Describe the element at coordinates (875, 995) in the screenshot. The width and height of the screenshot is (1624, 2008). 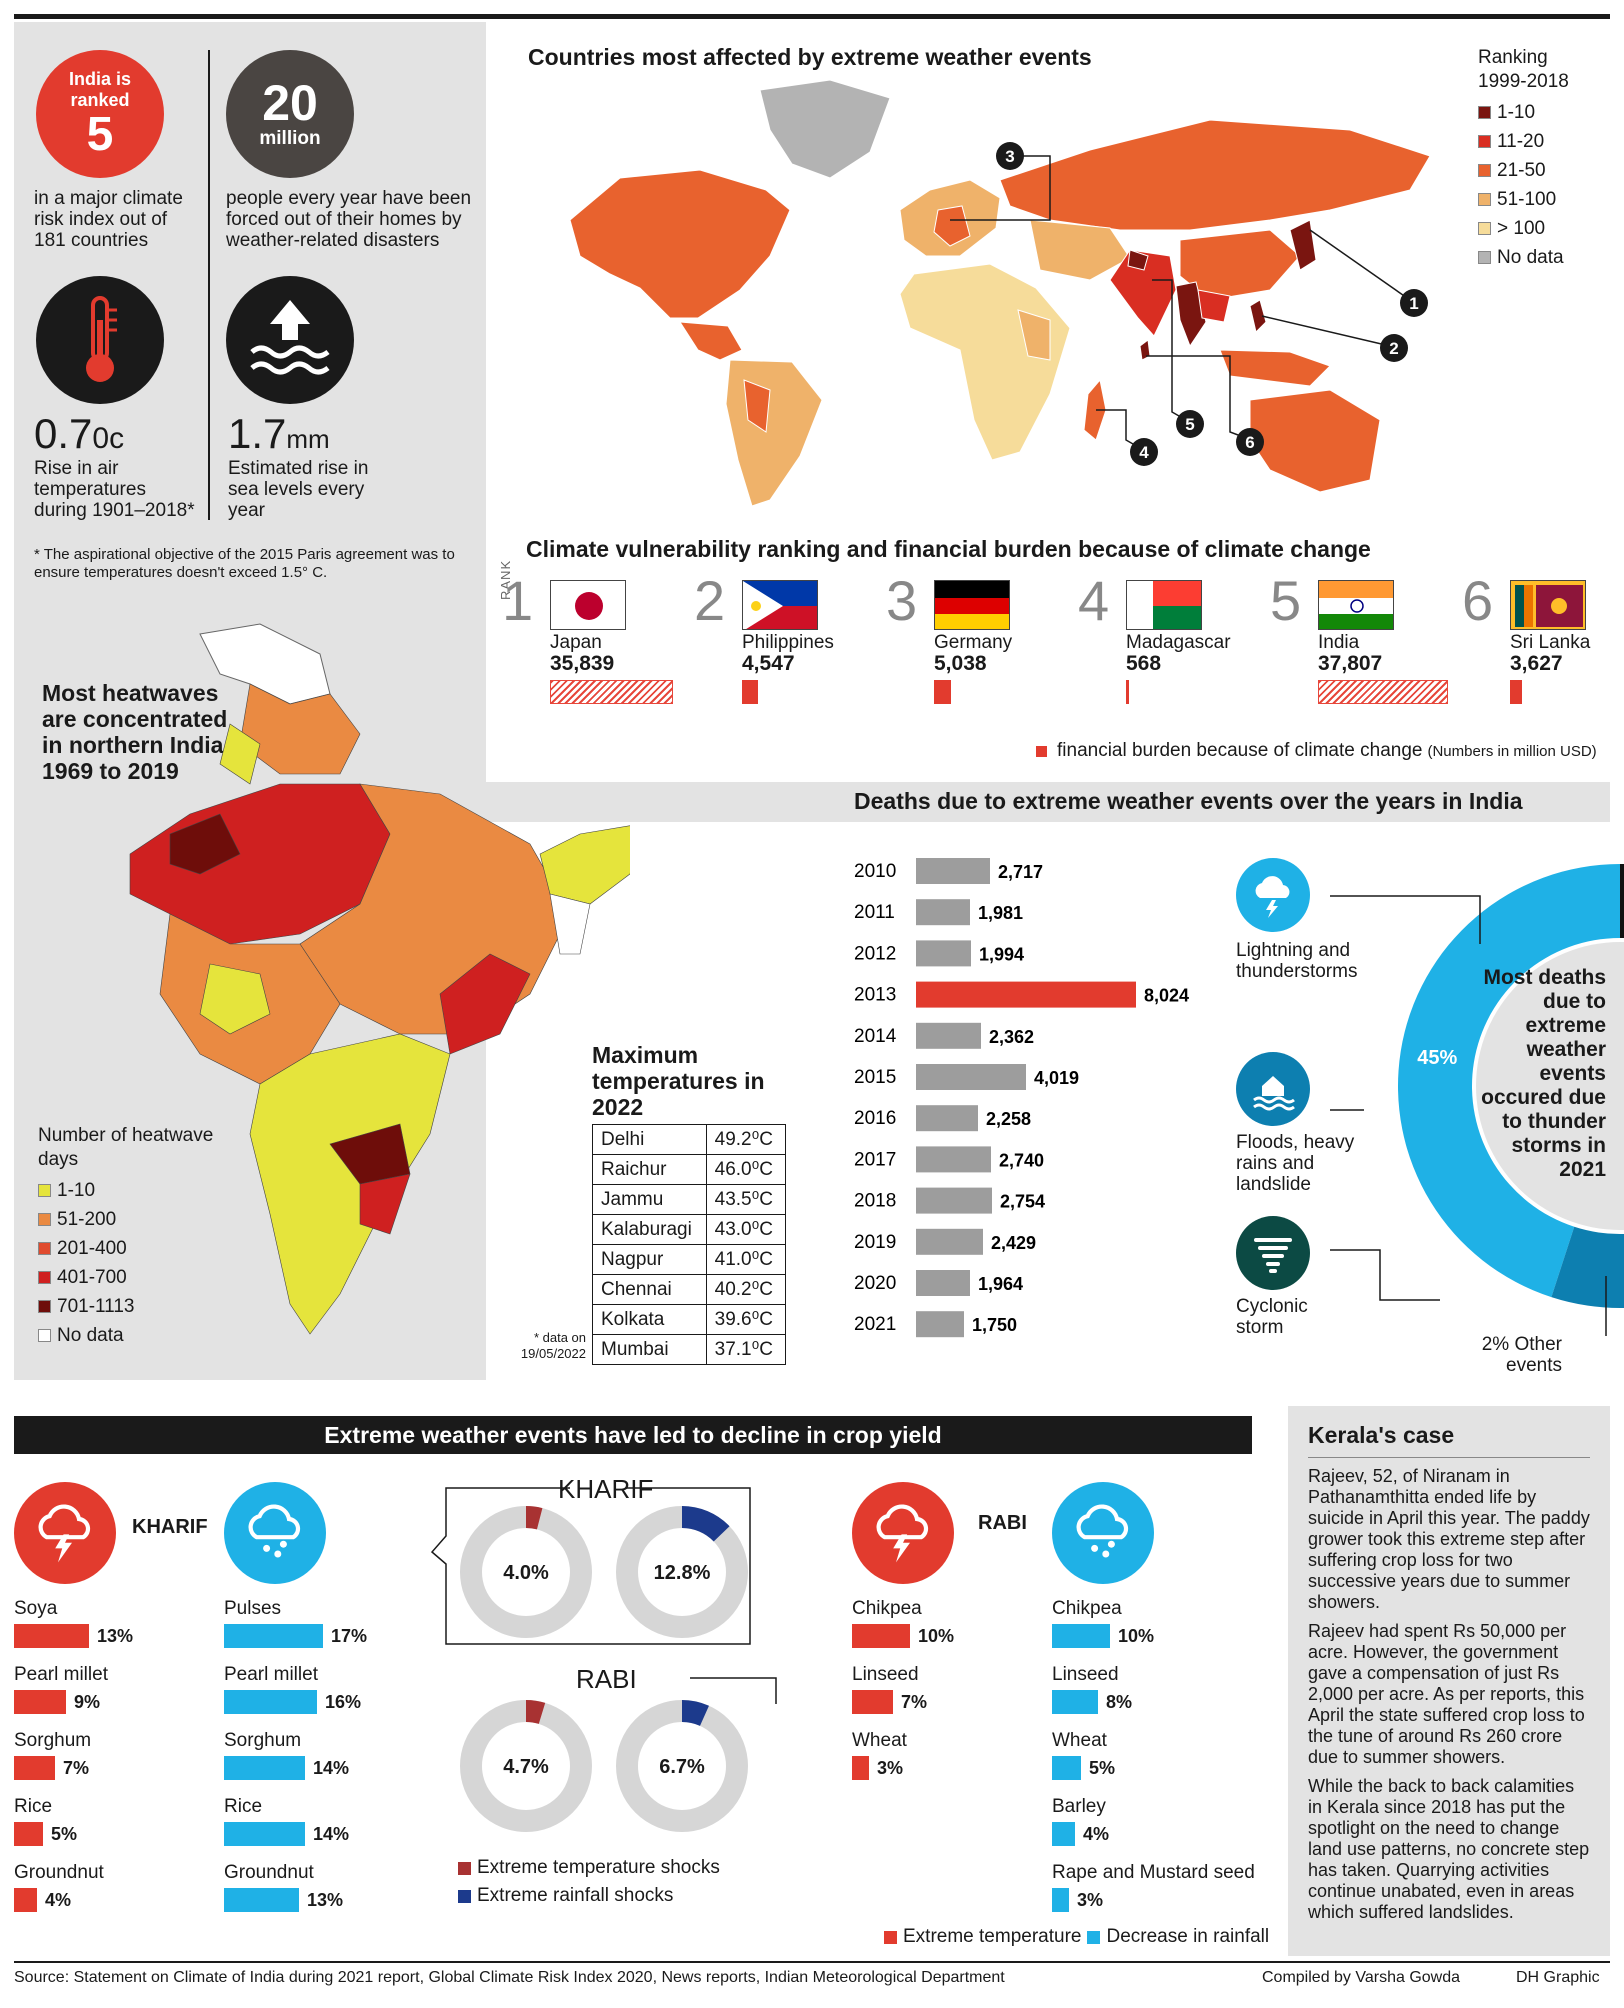
I see `year-label: 2013` at that location.